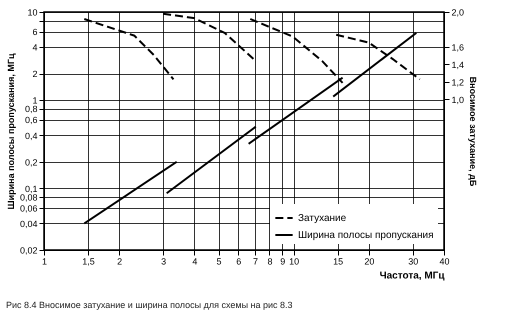 The width and height of the screenshot is (506, 322). I want to click on x-tick-label: 1,5, so click(88, 261).